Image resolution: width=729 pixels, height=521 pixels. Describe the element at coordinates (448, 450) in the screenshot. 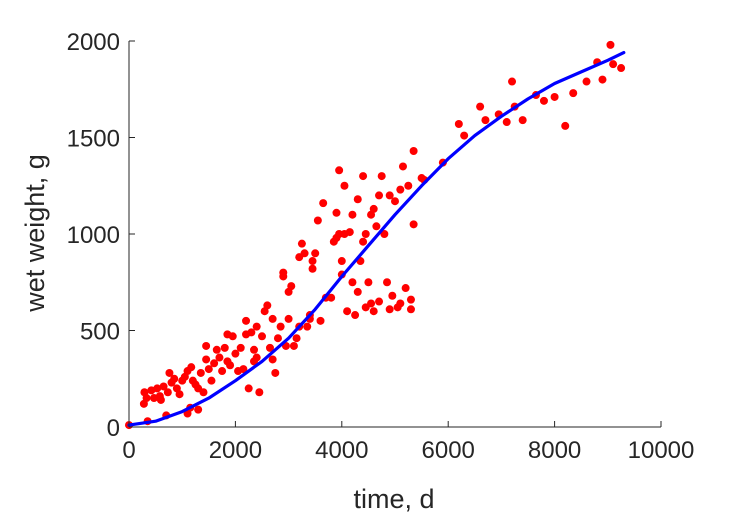

I see `x-tick-label: 6000` at that location.